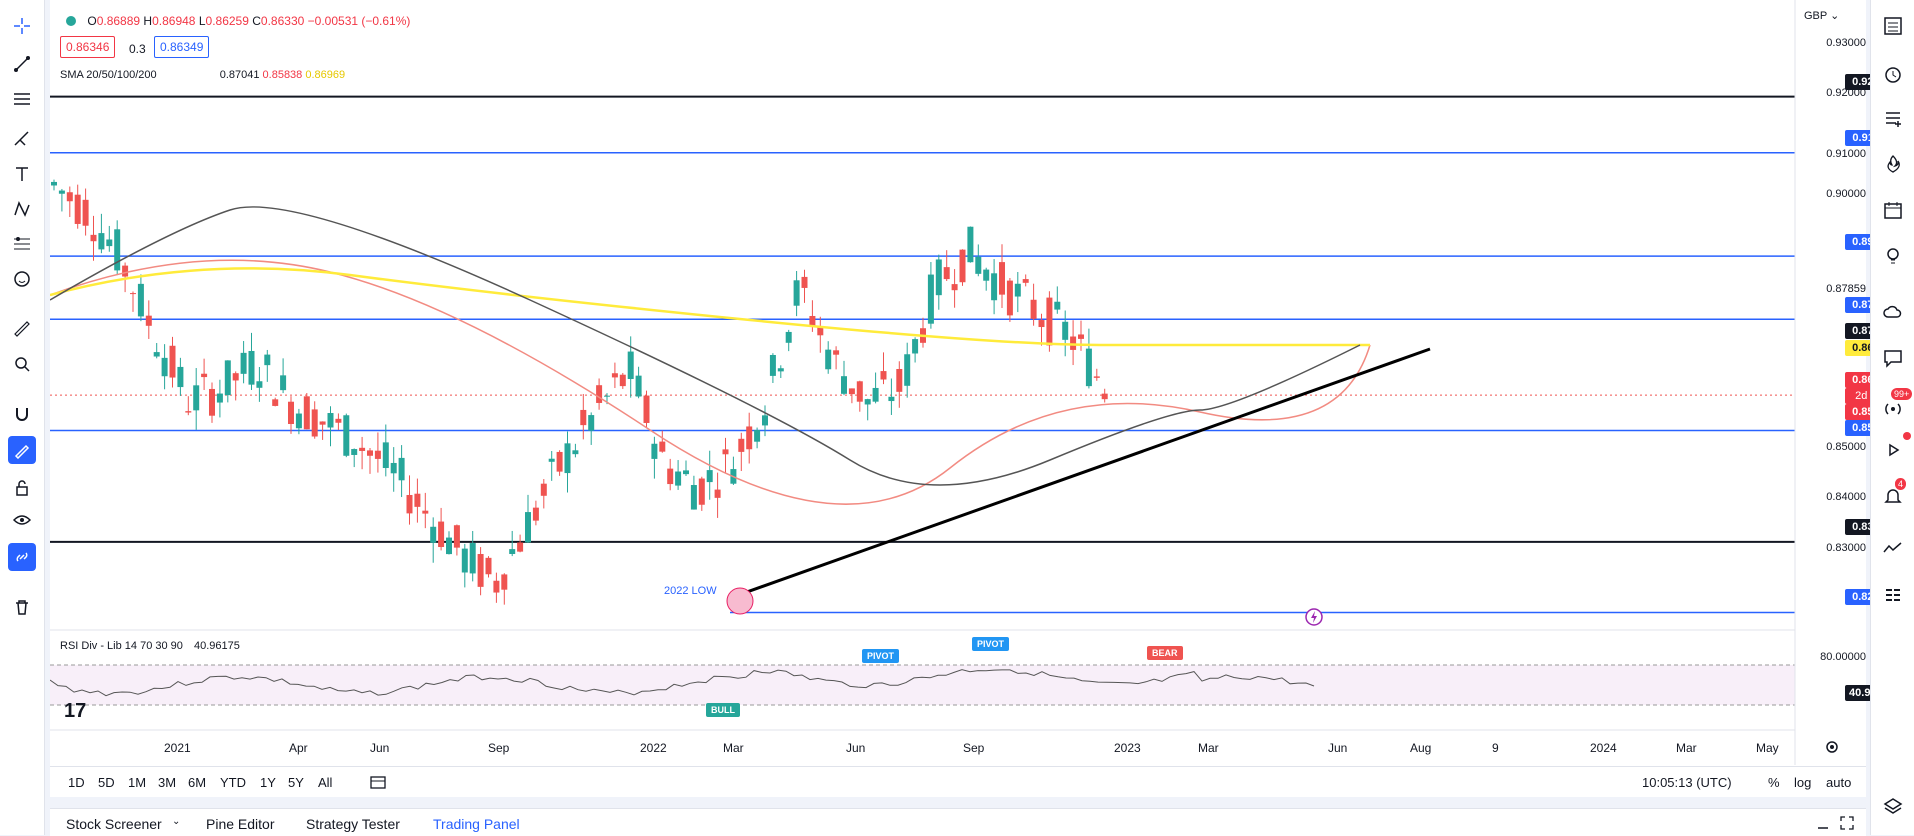 Image resolution: width=1914 pixels, height=836 pixels. What do you see at coordinates (1846, 447) in the screenshot?
I see `price-axis-label: 0.85000` at bounding box center [1846, 447].